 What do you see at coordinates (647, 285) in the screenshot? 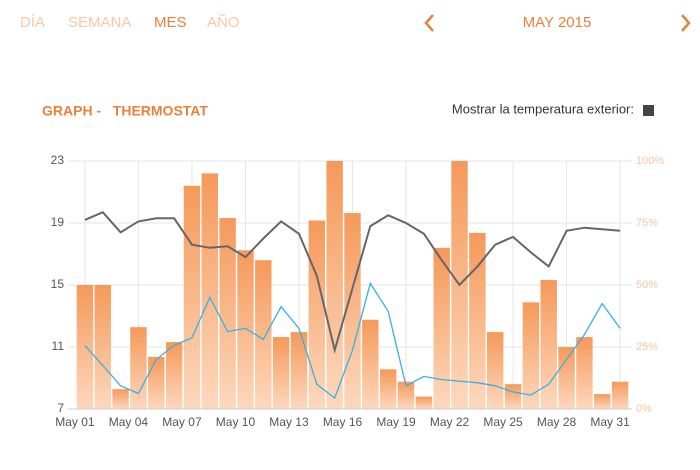
I see `y2-tick-label: 50%` at bounding box center [647, 285].